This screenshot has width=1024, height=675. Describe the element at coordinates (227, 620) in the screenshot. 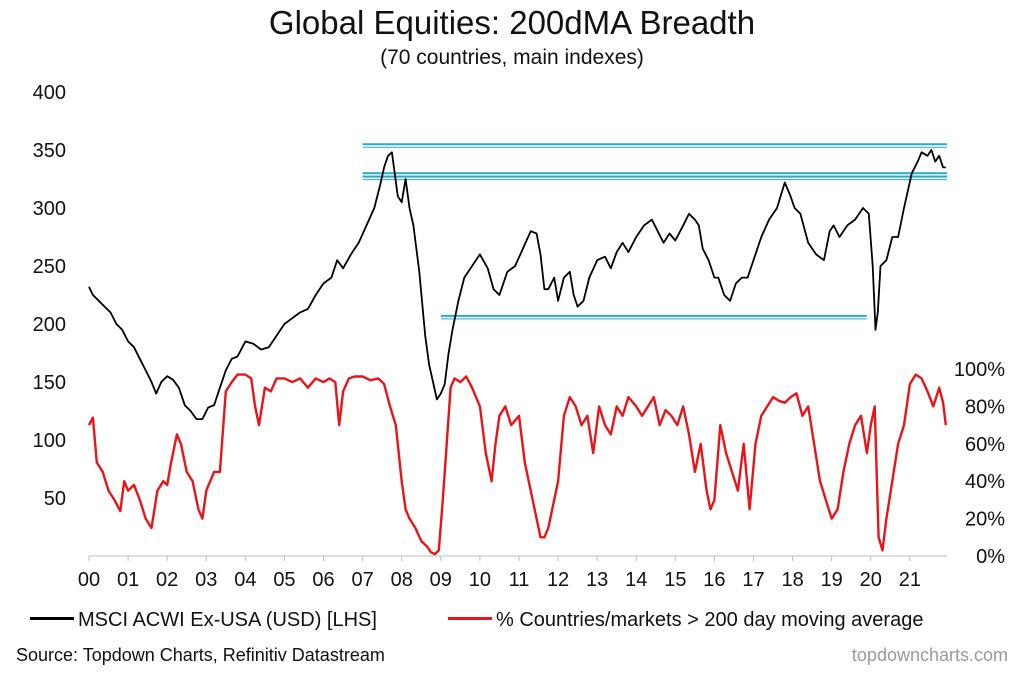

I see `legend-label-lhs: MSCI ACWI Ex-USA (USD) [LHS]` at that location.